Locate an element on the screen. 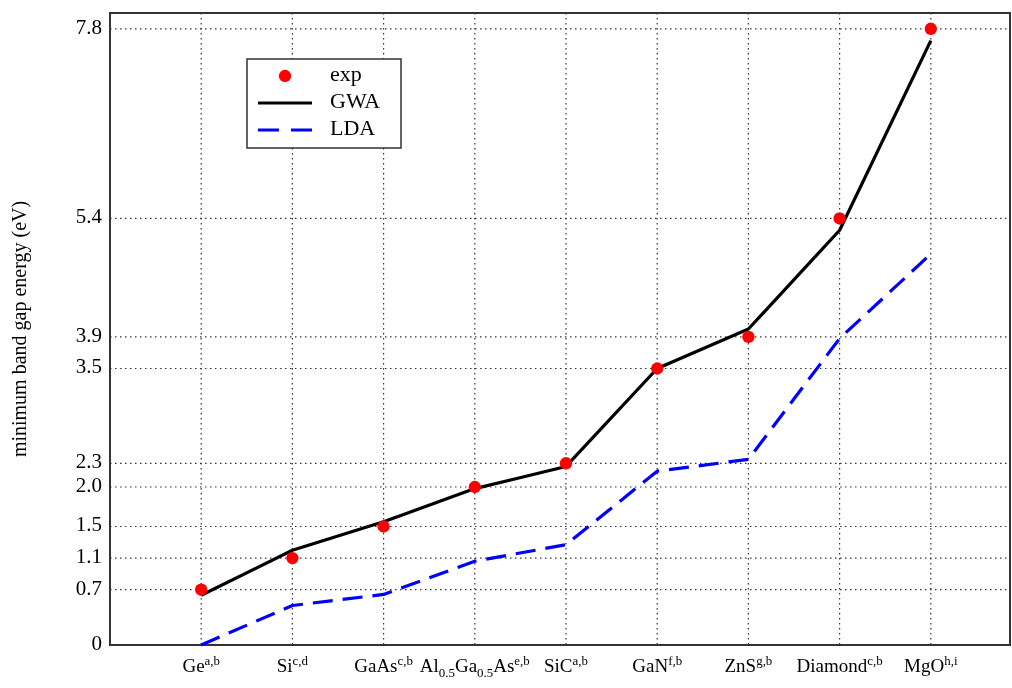 This screenshot has width=1012, height=688. y-tick-label: 0 is located at coordinates (96, 642).